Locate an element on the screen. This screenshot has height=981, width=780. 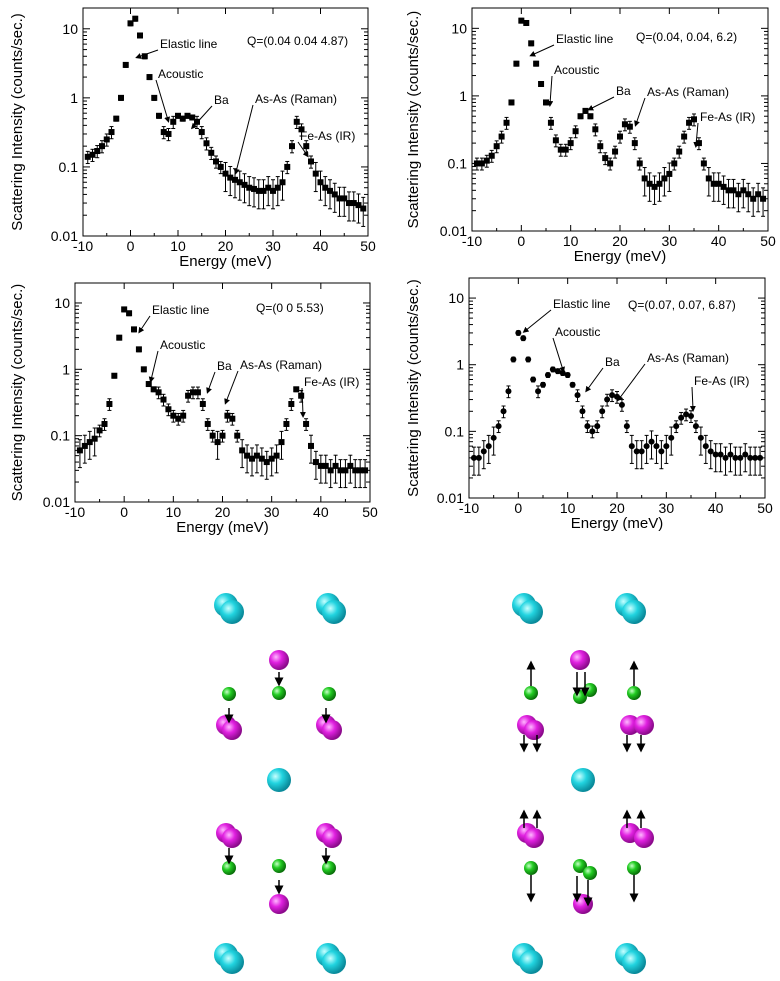
y-axis-label: Scattering Intensity (counts/sec.) is located at coordinates (413, 120).